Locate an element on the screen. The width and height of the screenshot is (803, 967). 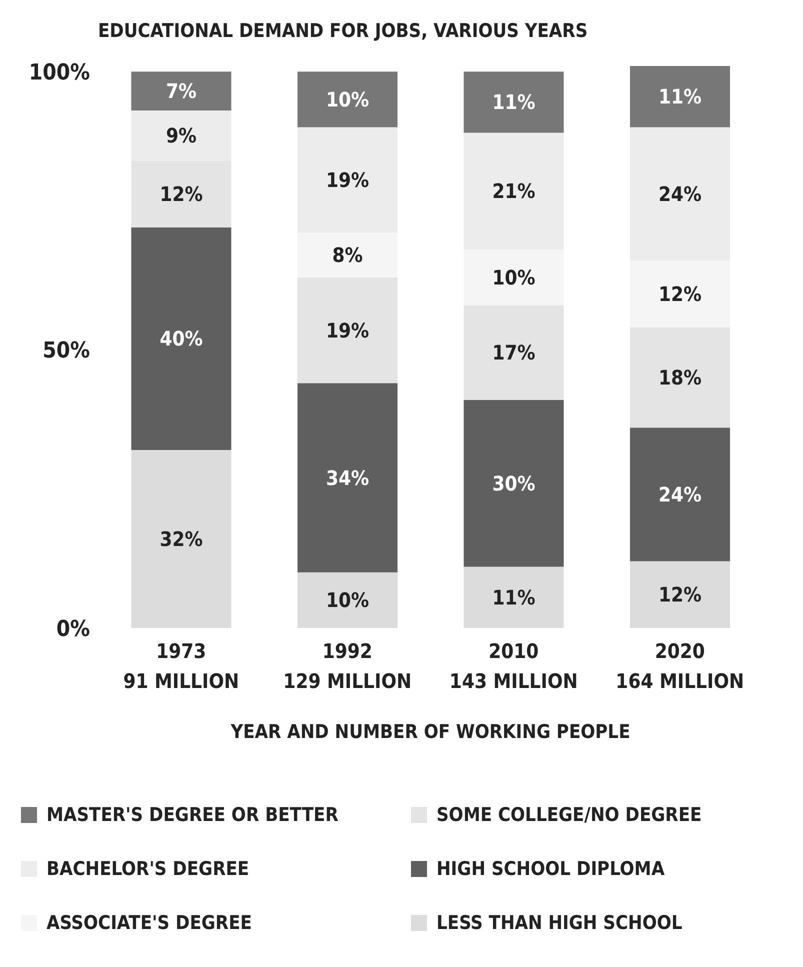
data-label: 32% is located at coordinates (181, 538).